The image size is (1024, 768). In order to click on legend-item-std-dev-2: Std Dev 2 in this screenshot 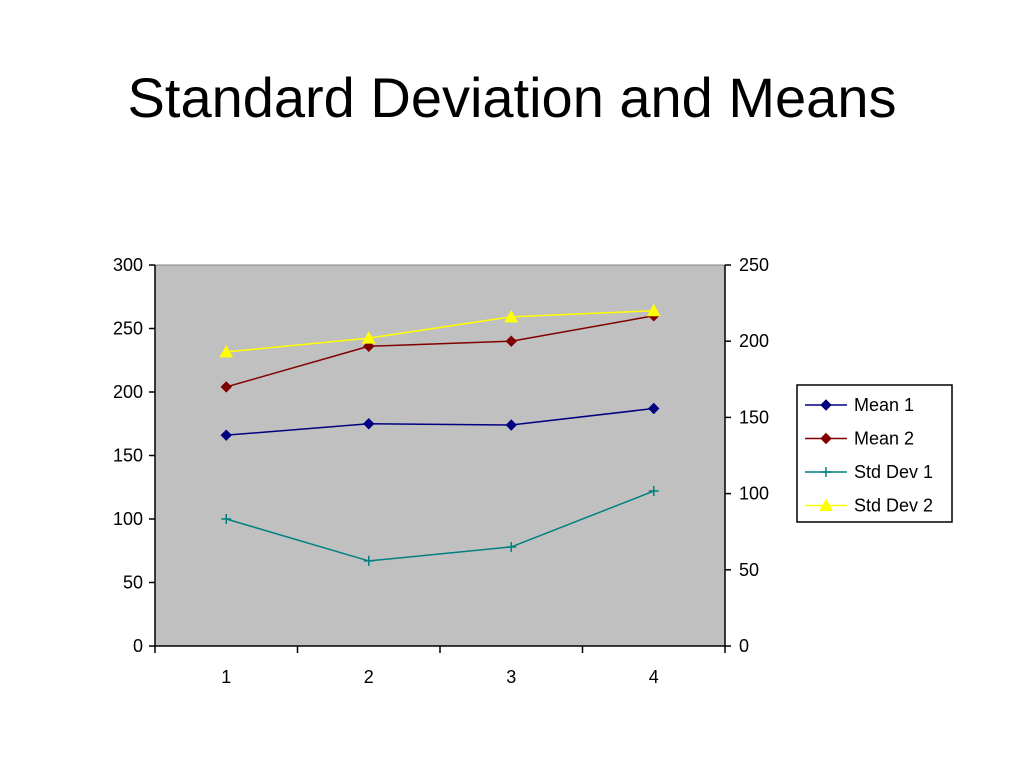, I will do `click(869, 506)`.